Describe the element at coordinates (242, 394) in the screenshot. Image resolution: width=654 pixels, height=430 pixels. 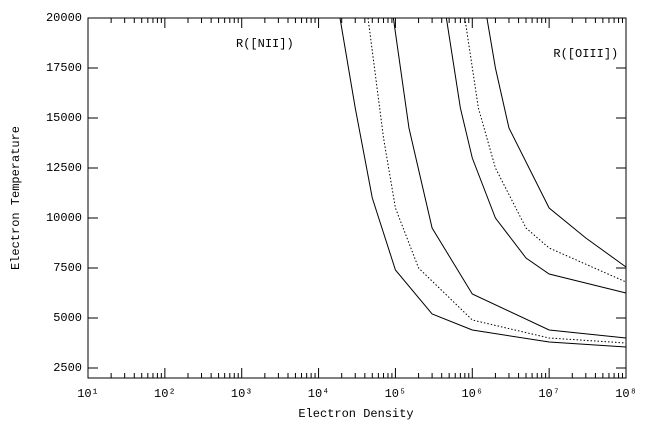
I see `x-tick-label: 10³` at that location.